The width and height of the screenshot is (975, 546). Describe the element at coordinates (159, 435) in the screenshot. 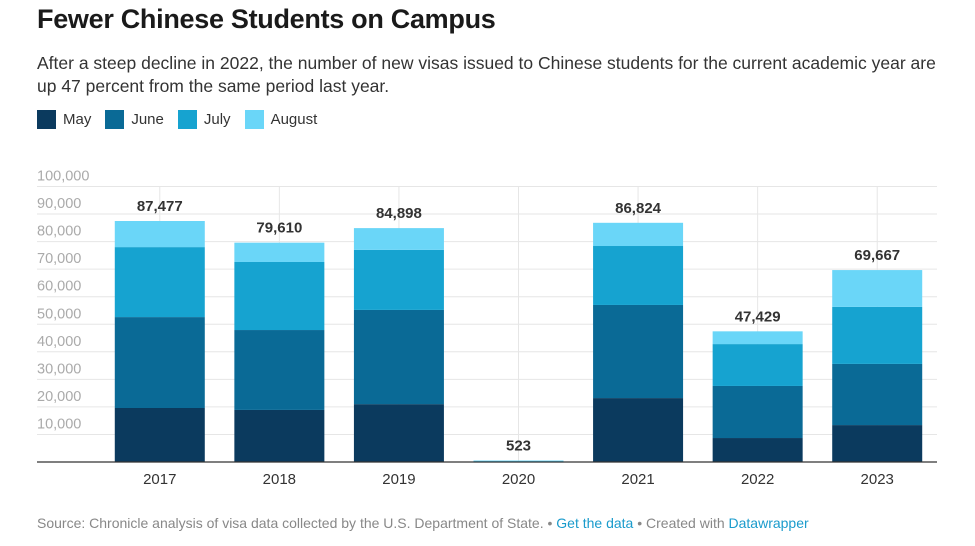

I see `bar-may-2017` at that location.